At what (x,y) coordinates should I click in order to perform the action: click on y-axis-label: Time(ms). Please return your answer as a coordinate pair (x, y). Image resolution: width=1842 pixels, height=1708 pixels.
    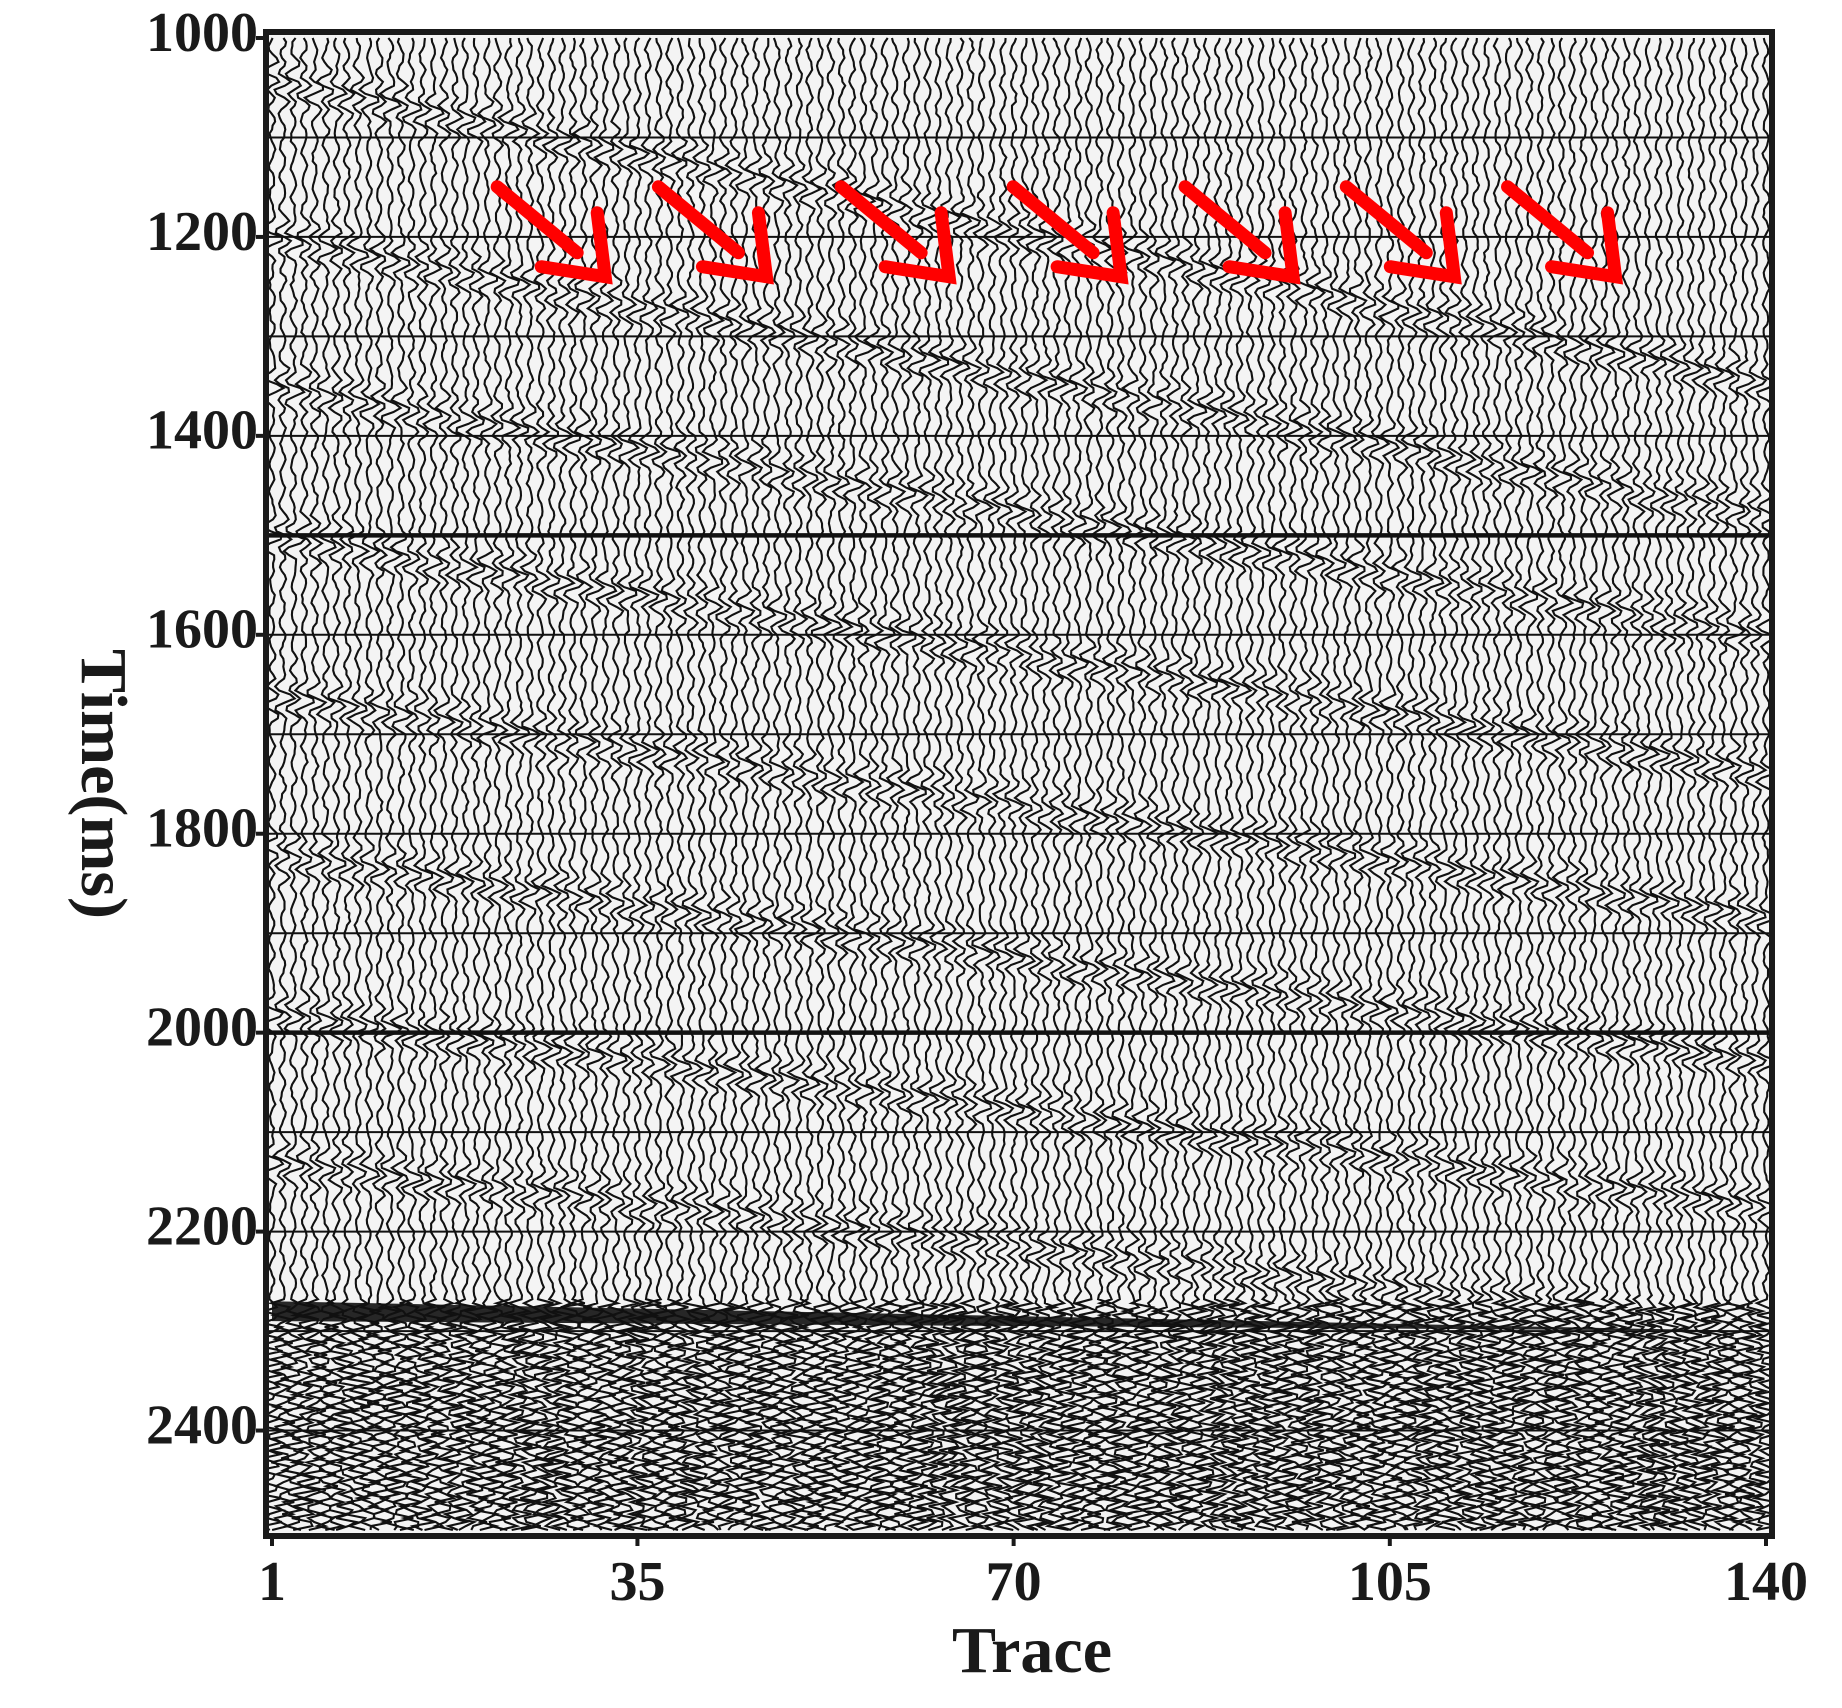
    Looking at the image, I should click on (103, 784).